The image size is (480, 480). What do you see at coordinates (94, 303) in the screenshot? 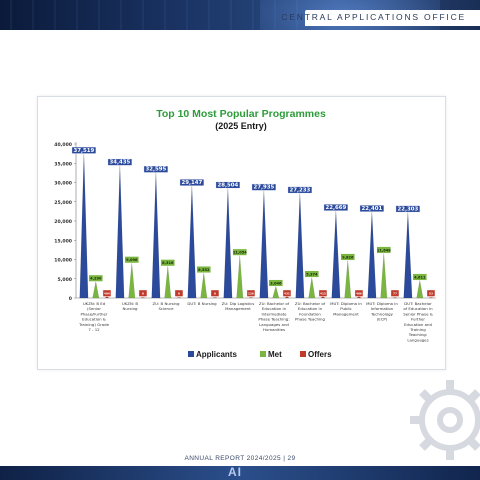
I see `category-label: UKZN: B Ed` at bounding box center [94, 303].